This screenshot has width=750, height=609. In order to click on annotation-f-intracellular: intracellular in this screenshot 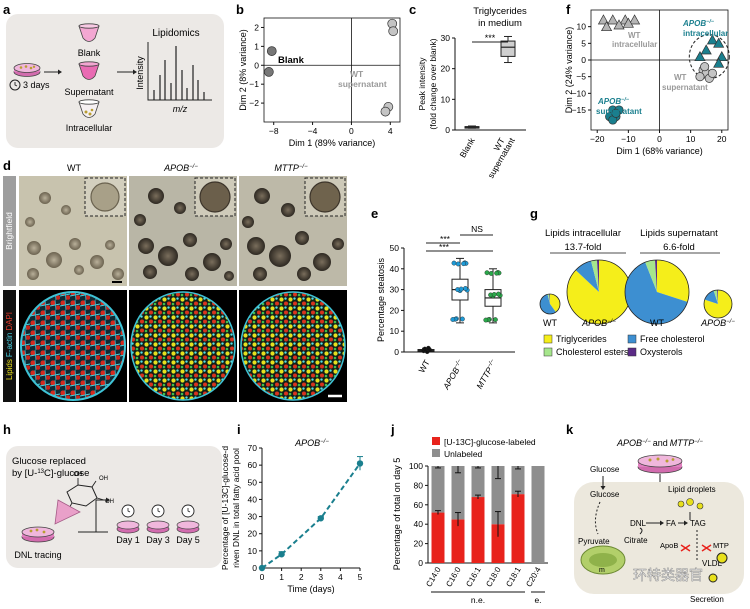, I will do `click(634, 44)`.